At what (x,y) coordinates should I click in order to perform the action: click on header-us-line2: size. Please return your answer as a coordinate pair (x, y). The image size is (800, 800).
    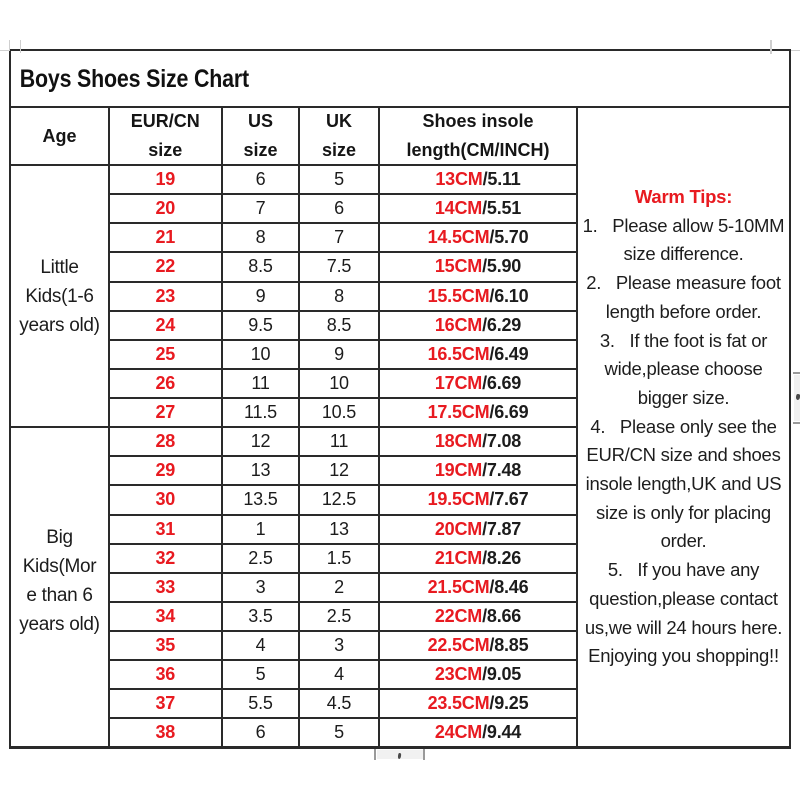
    Looking at the image, I should click on (260, 150).